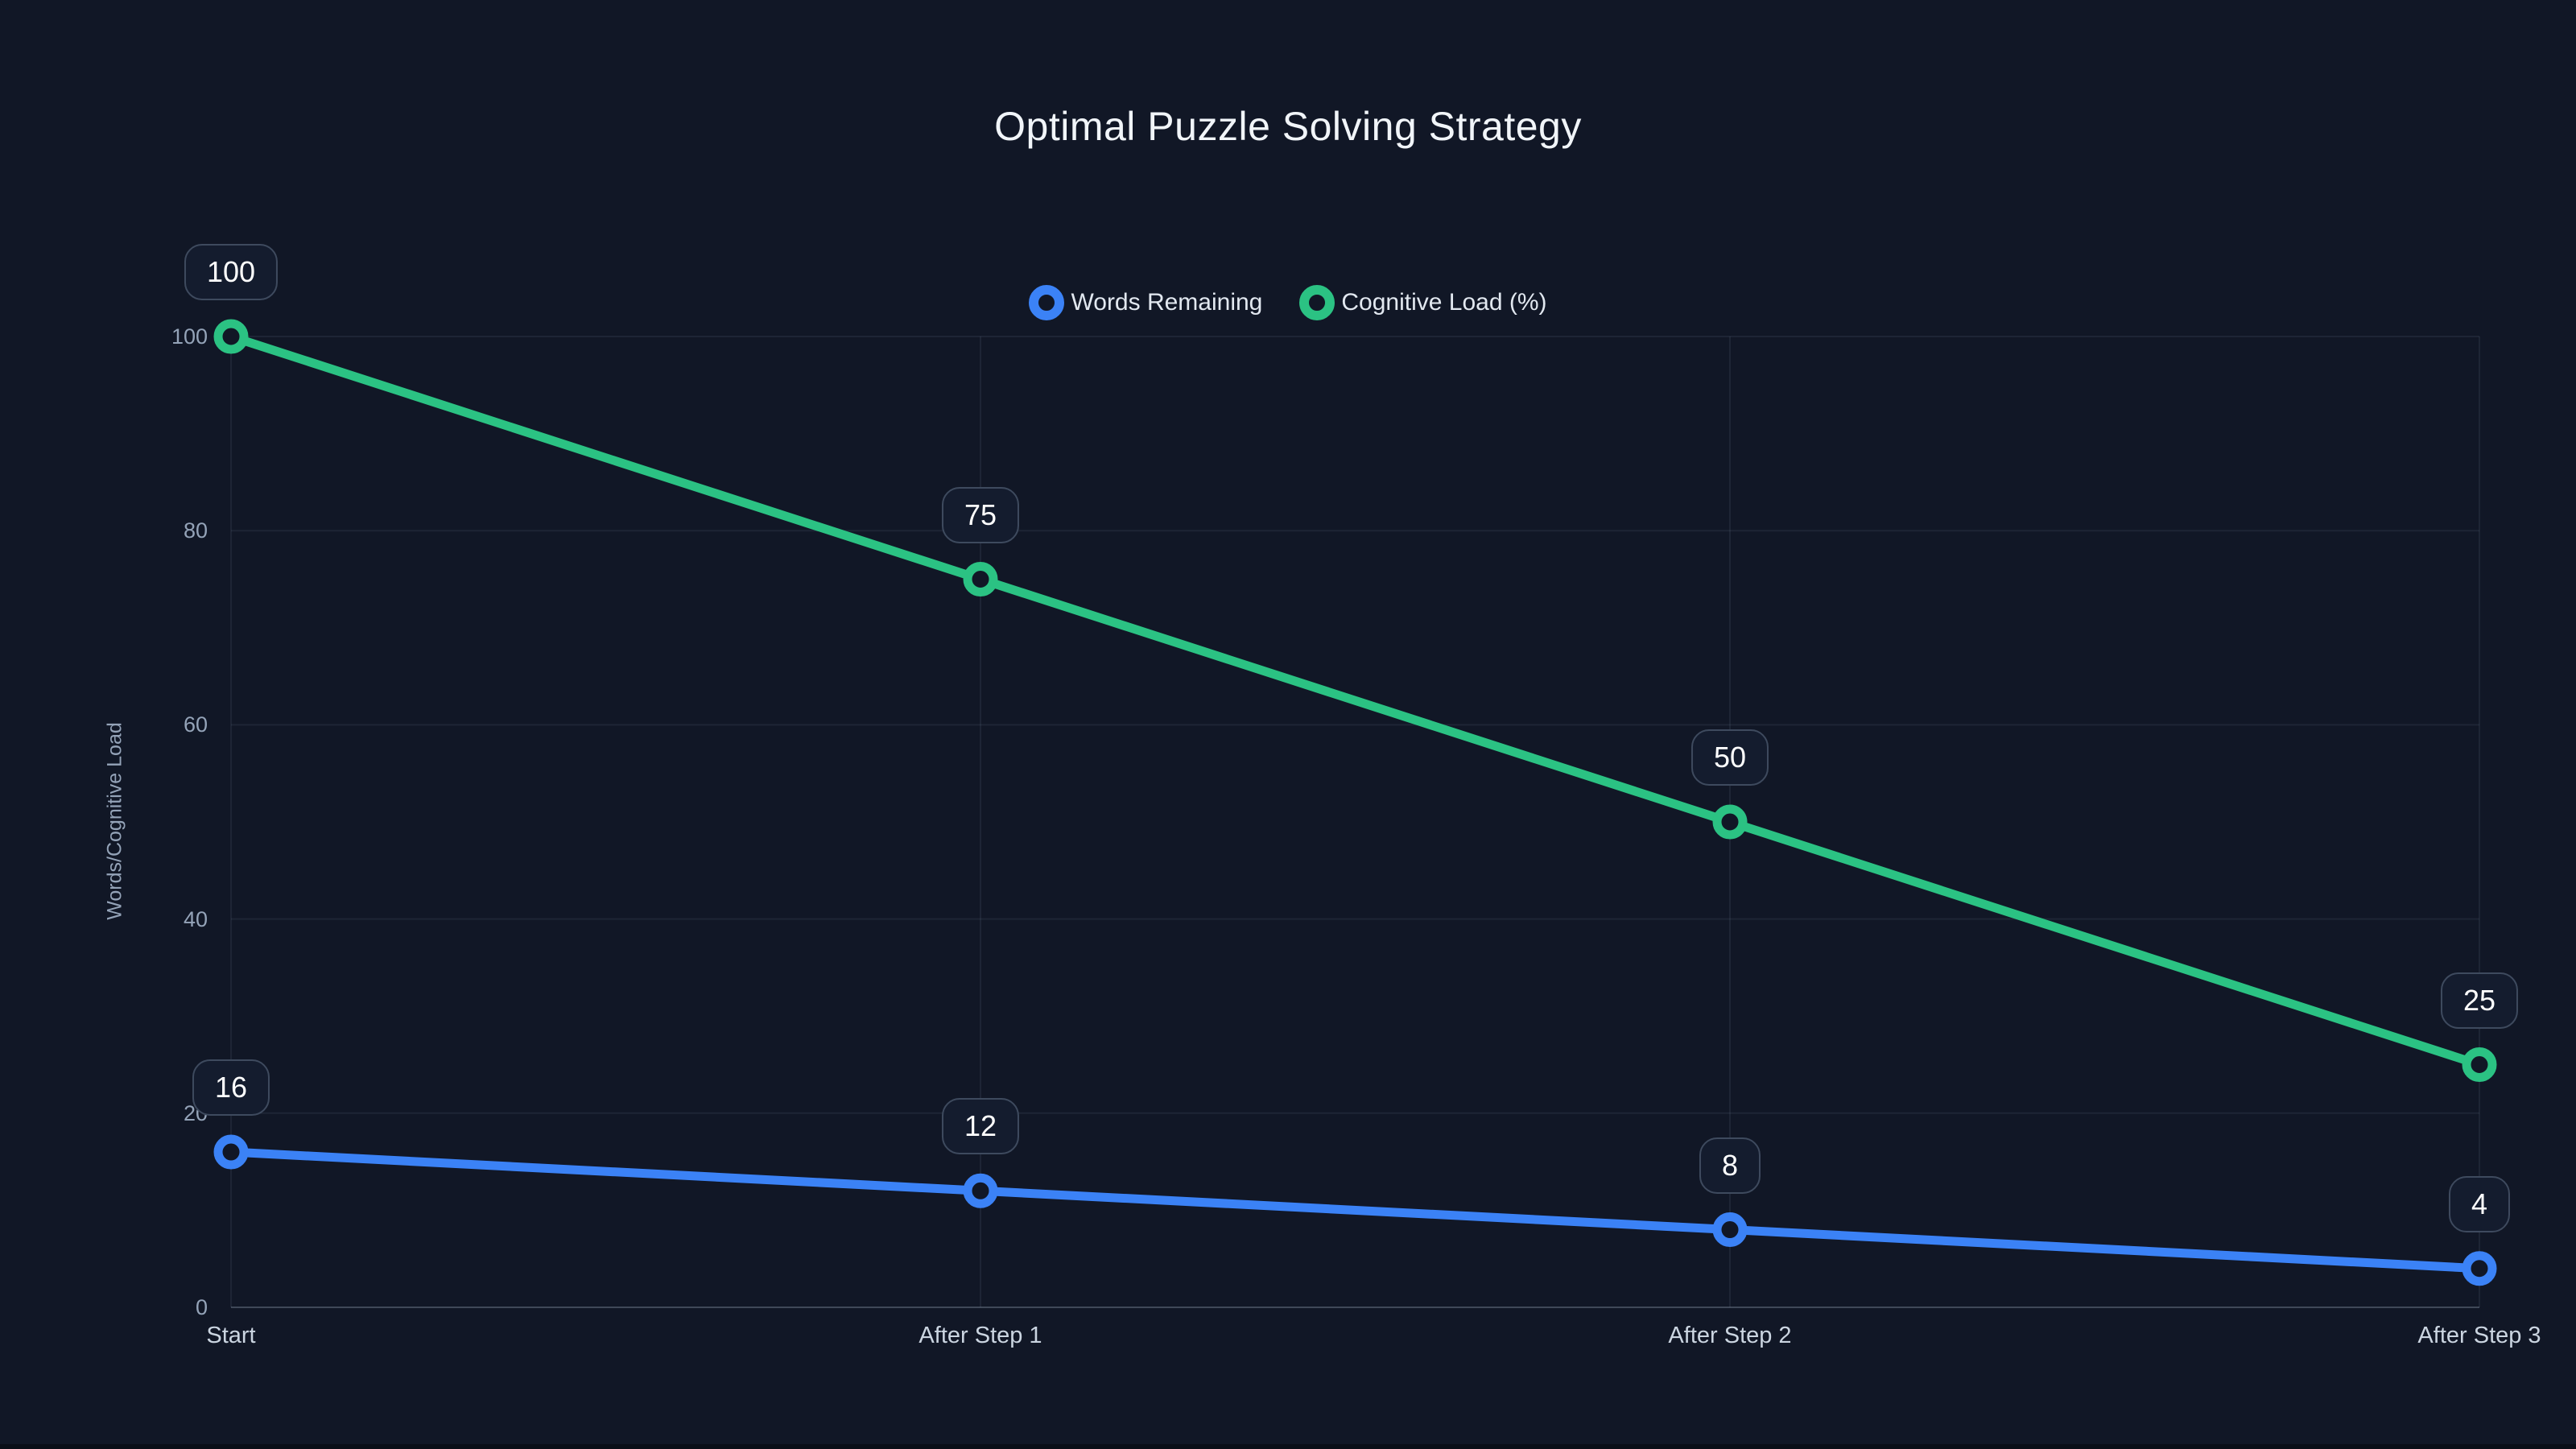  Describe the element at coordinates (201, 1307) in the screenshot. I see `y-axis-tick-label: 0` at that location.